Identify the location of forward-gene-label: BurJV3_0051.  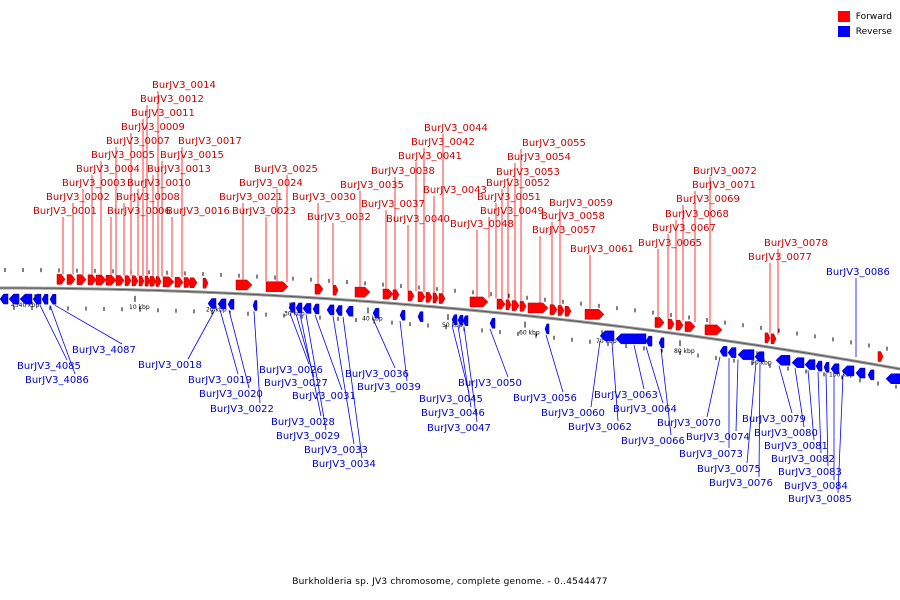
(509, 197).